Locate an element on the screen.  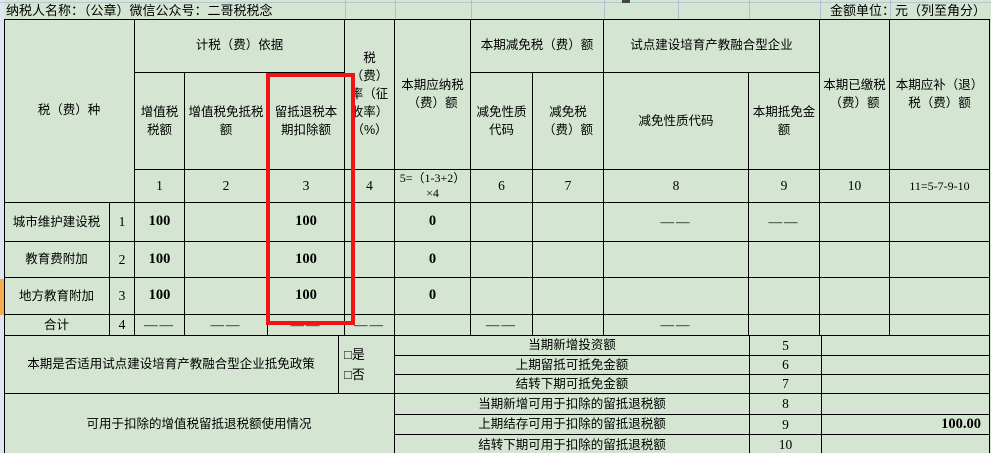
schedule-row8-no: 8 is located at coordinates (786, 404).